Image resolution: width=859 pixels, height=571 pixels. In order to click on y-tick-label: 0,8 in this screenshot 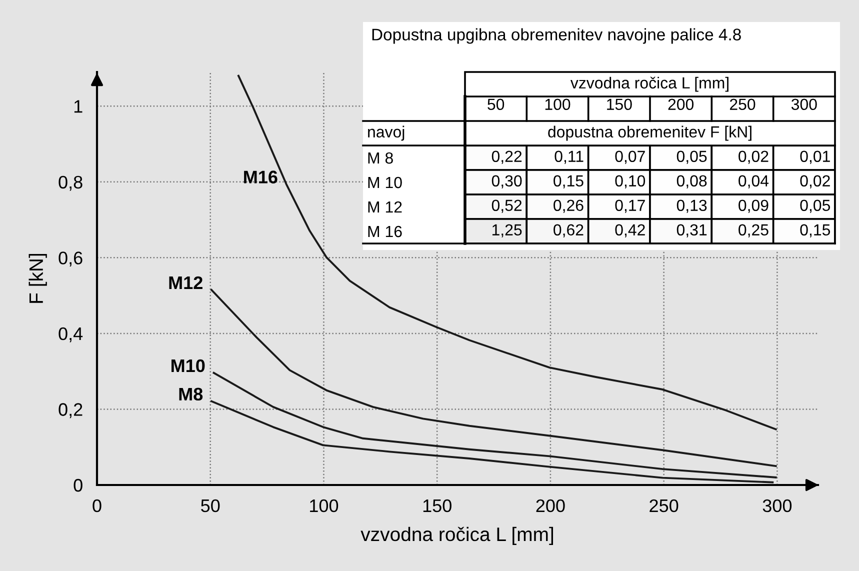, I will do `click(70, 183)`.